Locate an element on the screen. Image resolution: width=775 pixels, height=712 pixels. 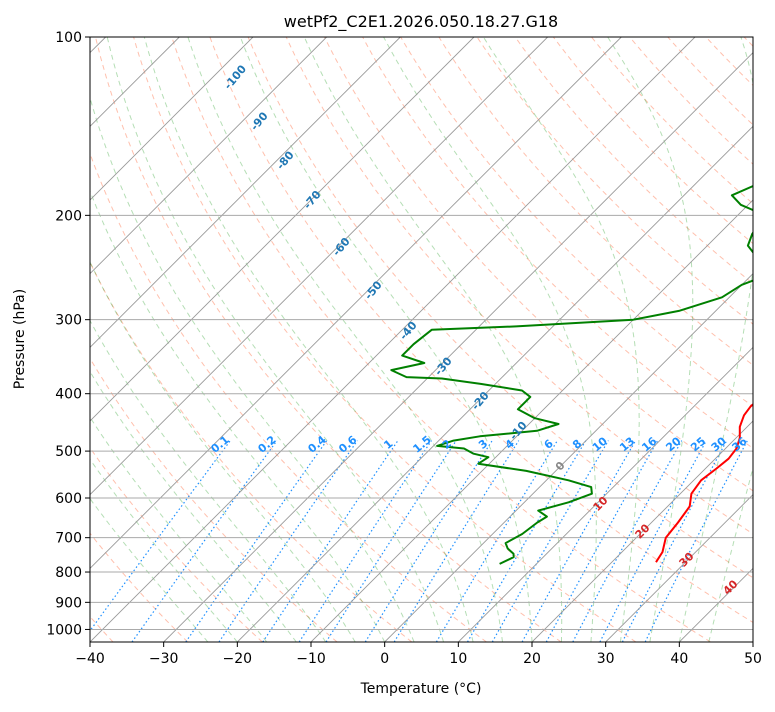
y-tick-label: 600 is located at coordinates (68, 499).